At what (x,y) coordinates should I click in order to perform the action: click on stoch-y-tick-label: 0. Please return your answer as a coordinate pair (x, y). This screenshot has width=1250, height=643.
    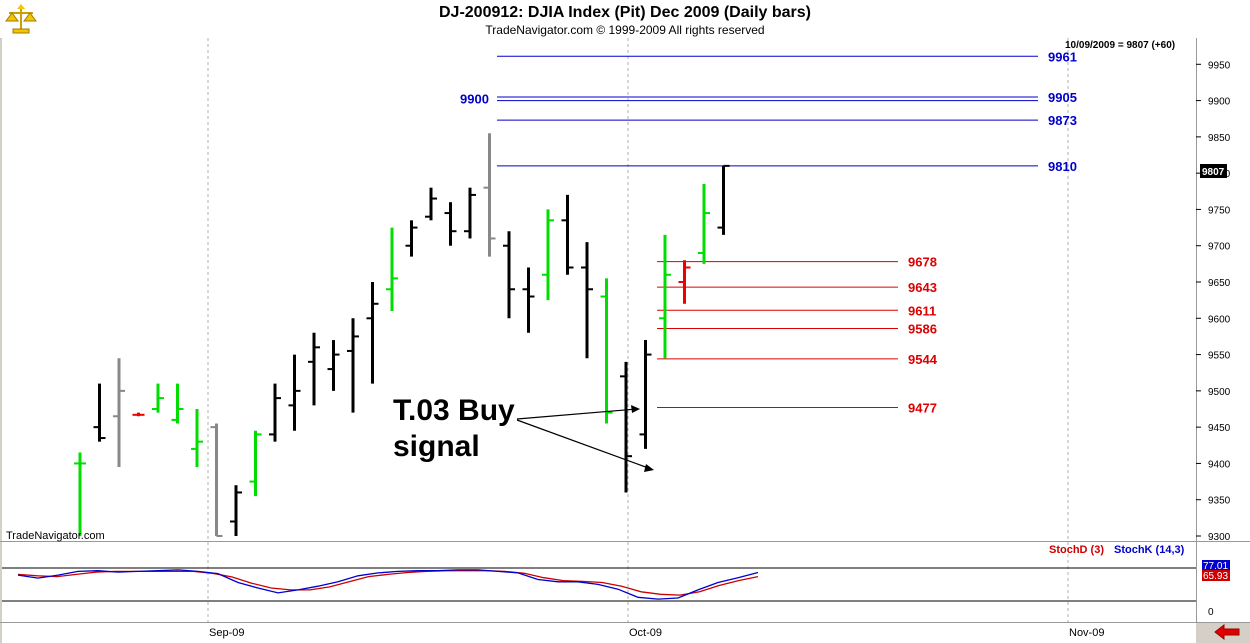
    Looking at the image, I should click on (1211, 612).